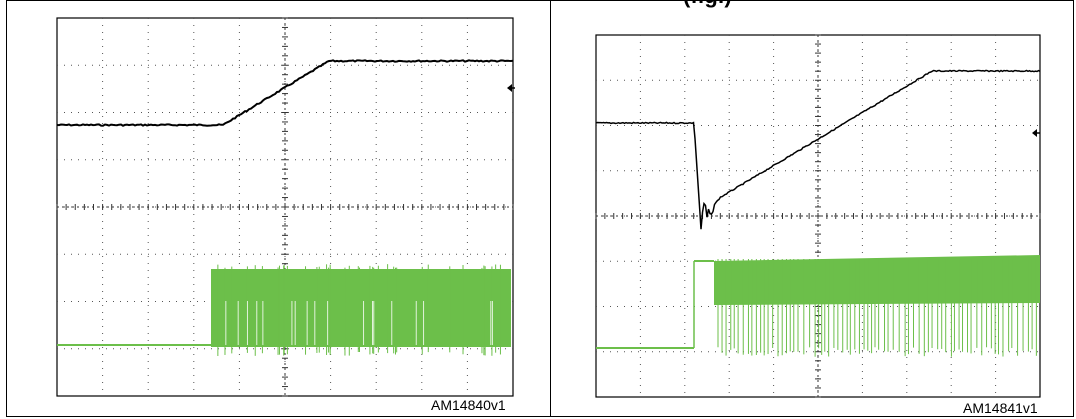  Describe the element at coordinates (707, 4) in the screenshot. I see `figure-caption-fragment: (fig.)` at that location.